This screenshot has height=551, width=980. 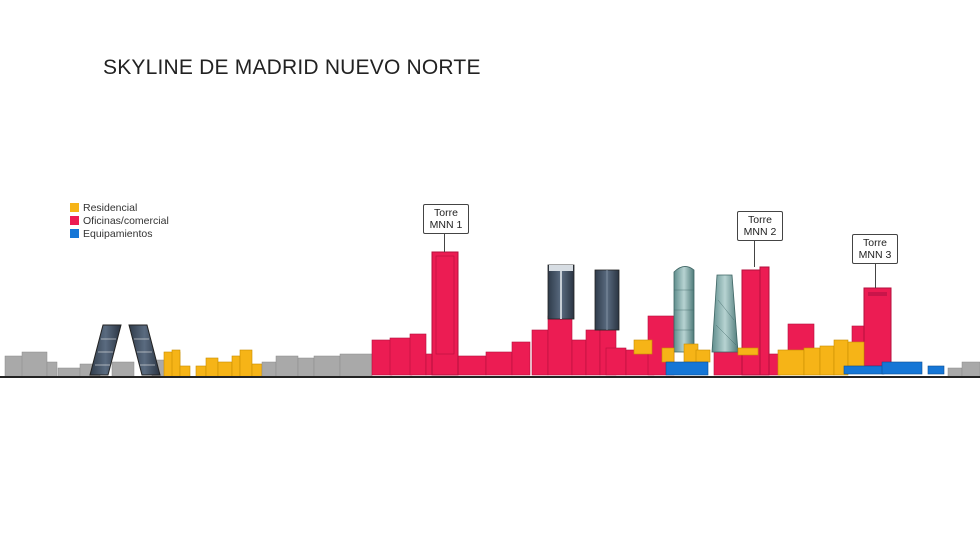 What do you see at coordinates (444, 242) in the screenshot?
I see `torre-mnn-1-leader` at bounding box center [444, 242].